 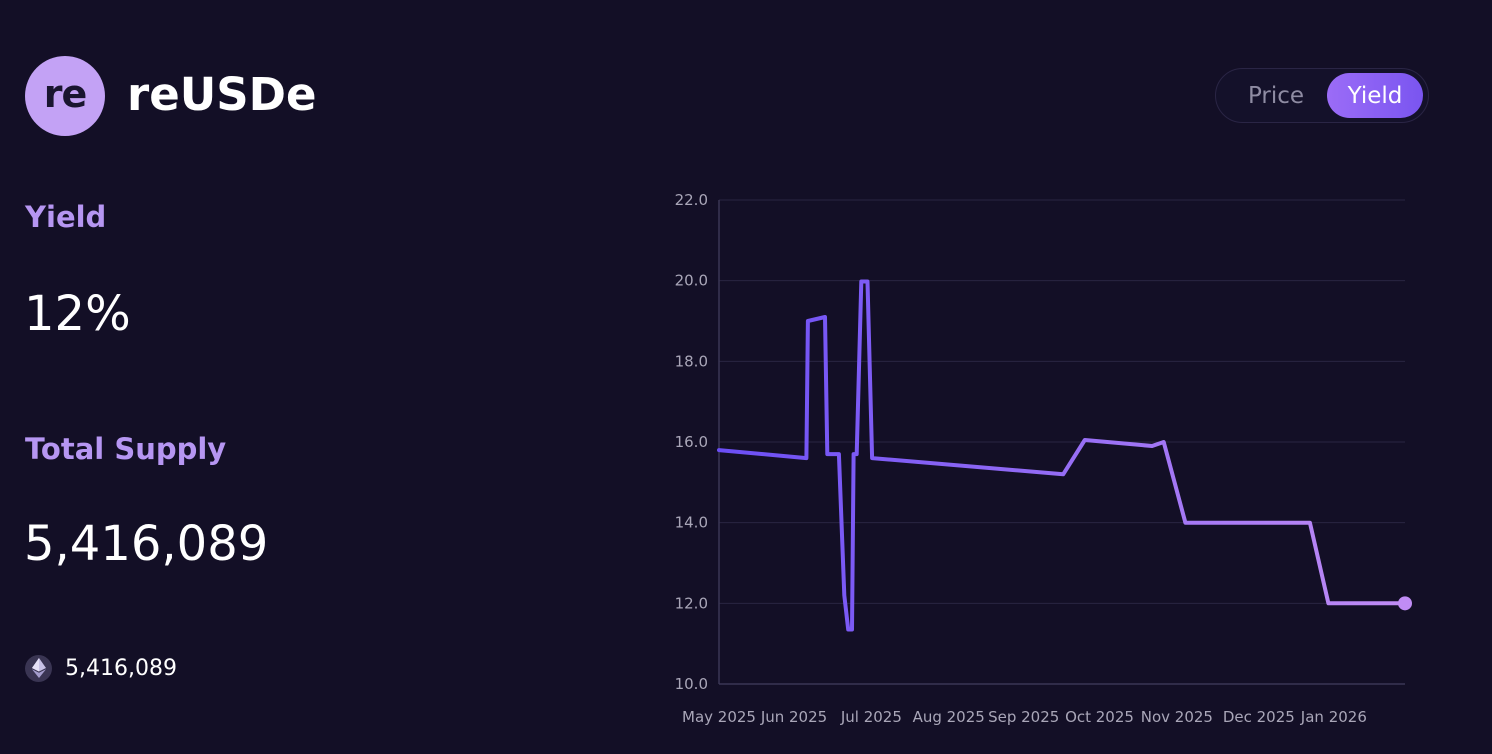 I want to click on total-supply-label: Total Supply, so click(x=126, y=449).